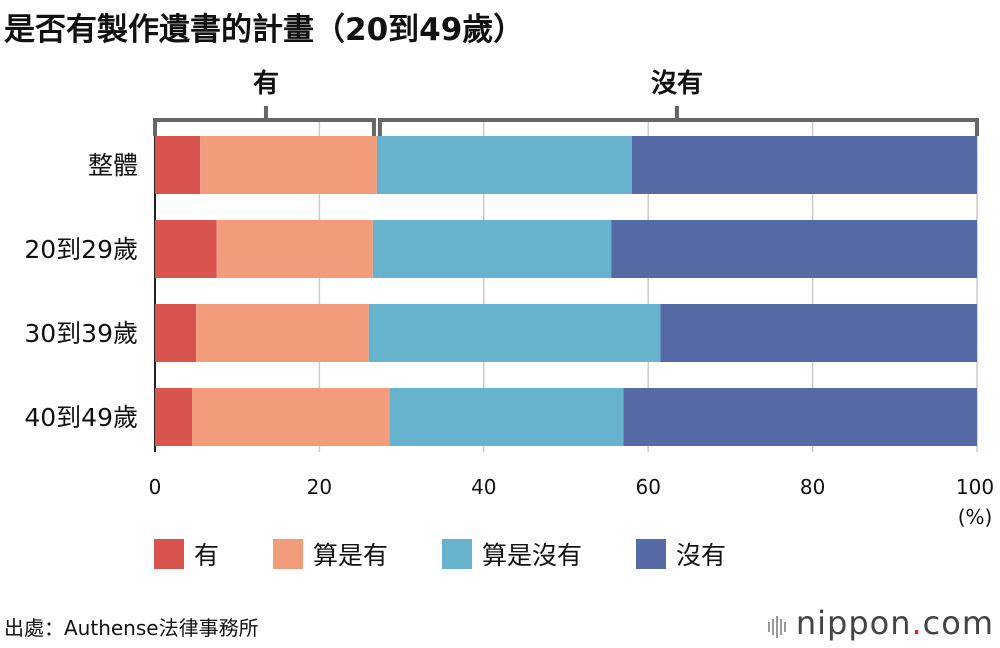 Image resolution: width=1000 pixels, height=648 pixels. I want to click on legend-item: 算是沒有, so click(512, 554).